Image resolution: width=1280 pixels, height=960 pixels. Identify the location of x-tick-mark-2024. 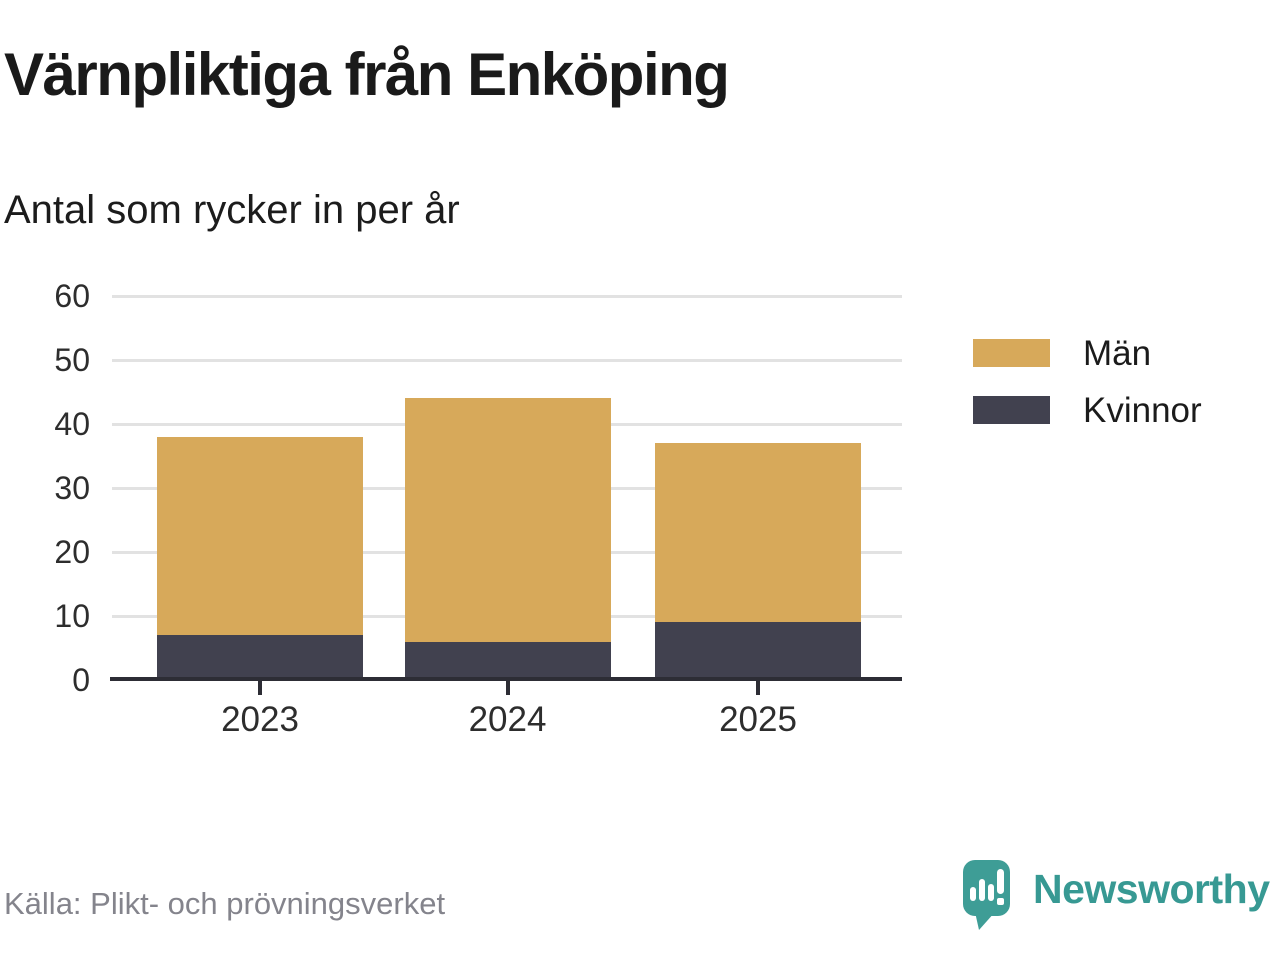
(507, 688).